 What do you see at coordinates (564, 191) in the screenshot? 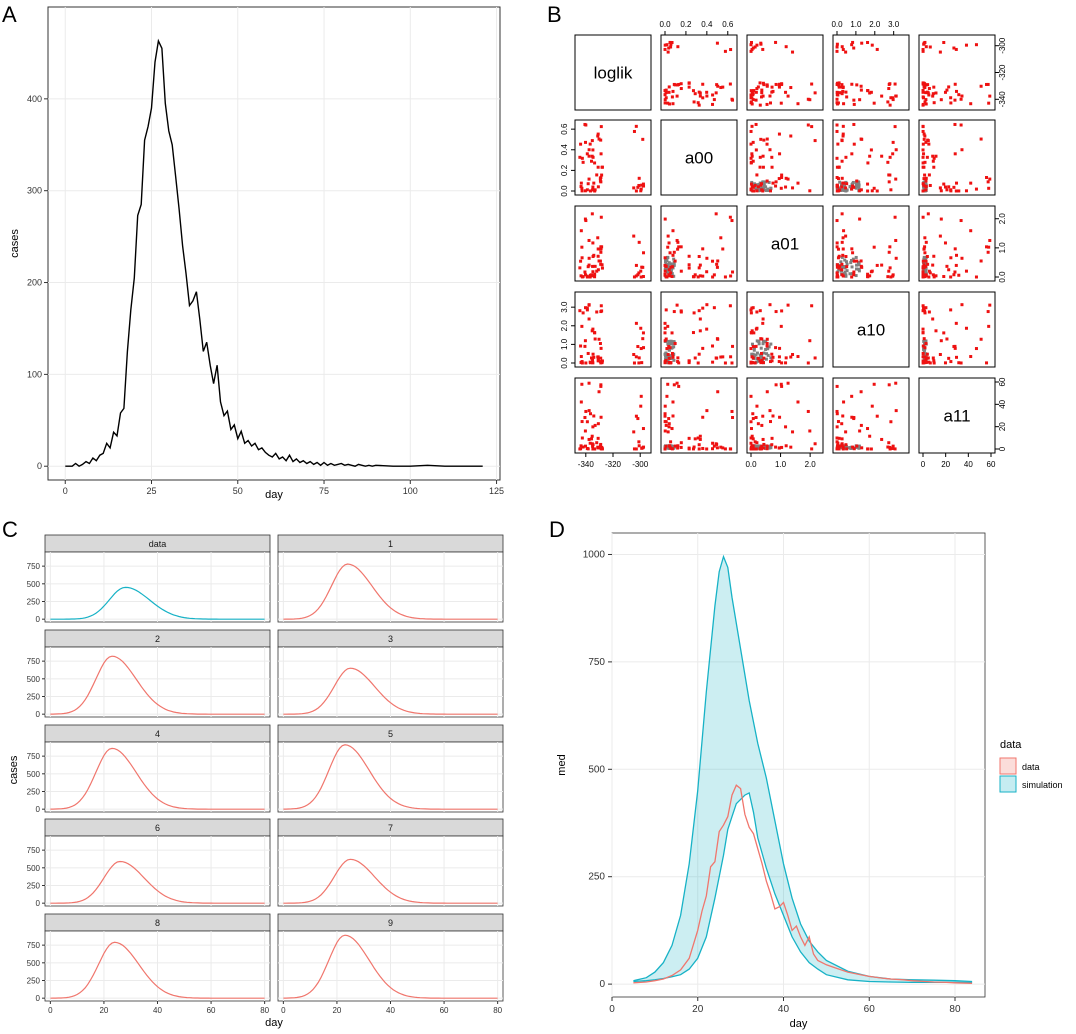
I see `panel-b-tick-label: 0.0` at bounding box center [564, 191].